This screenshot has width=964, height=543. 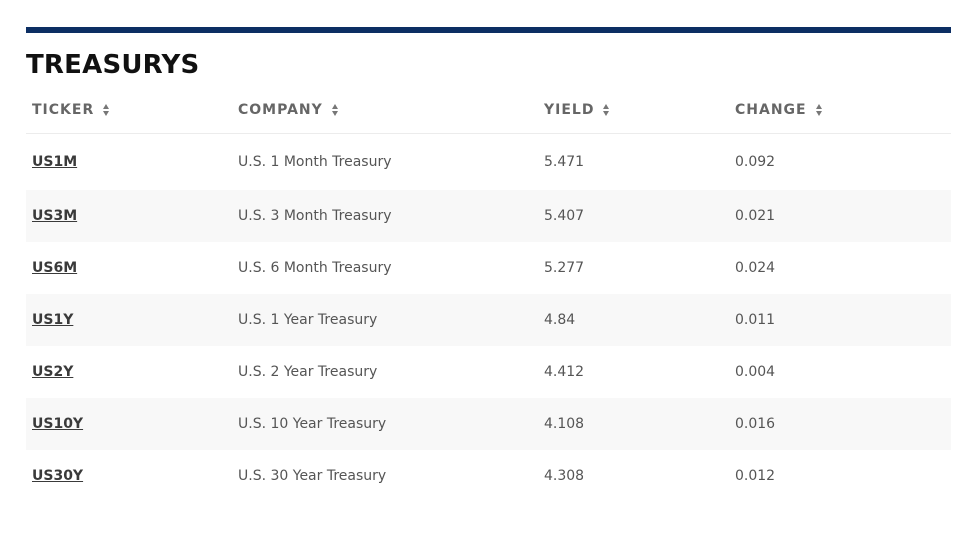 What do you see at coordinates (840, 424) in the screenshot?
I see `change-cell: 0.016` at bounding box center [840, 424].